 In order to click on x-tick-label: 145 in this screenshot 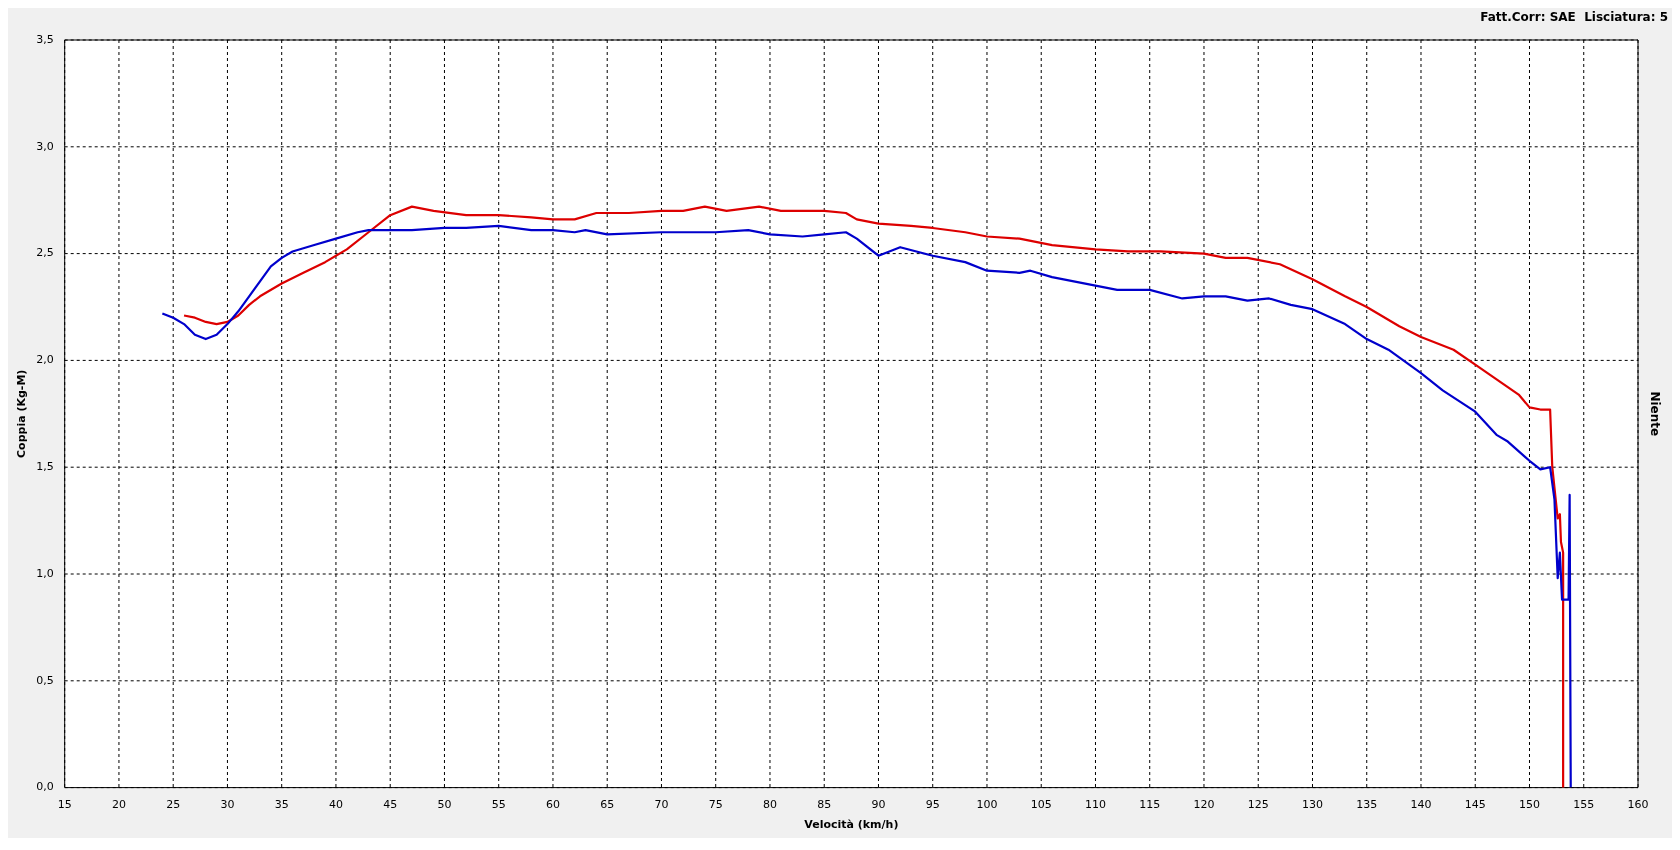, I will do `click(1475, 805)`.